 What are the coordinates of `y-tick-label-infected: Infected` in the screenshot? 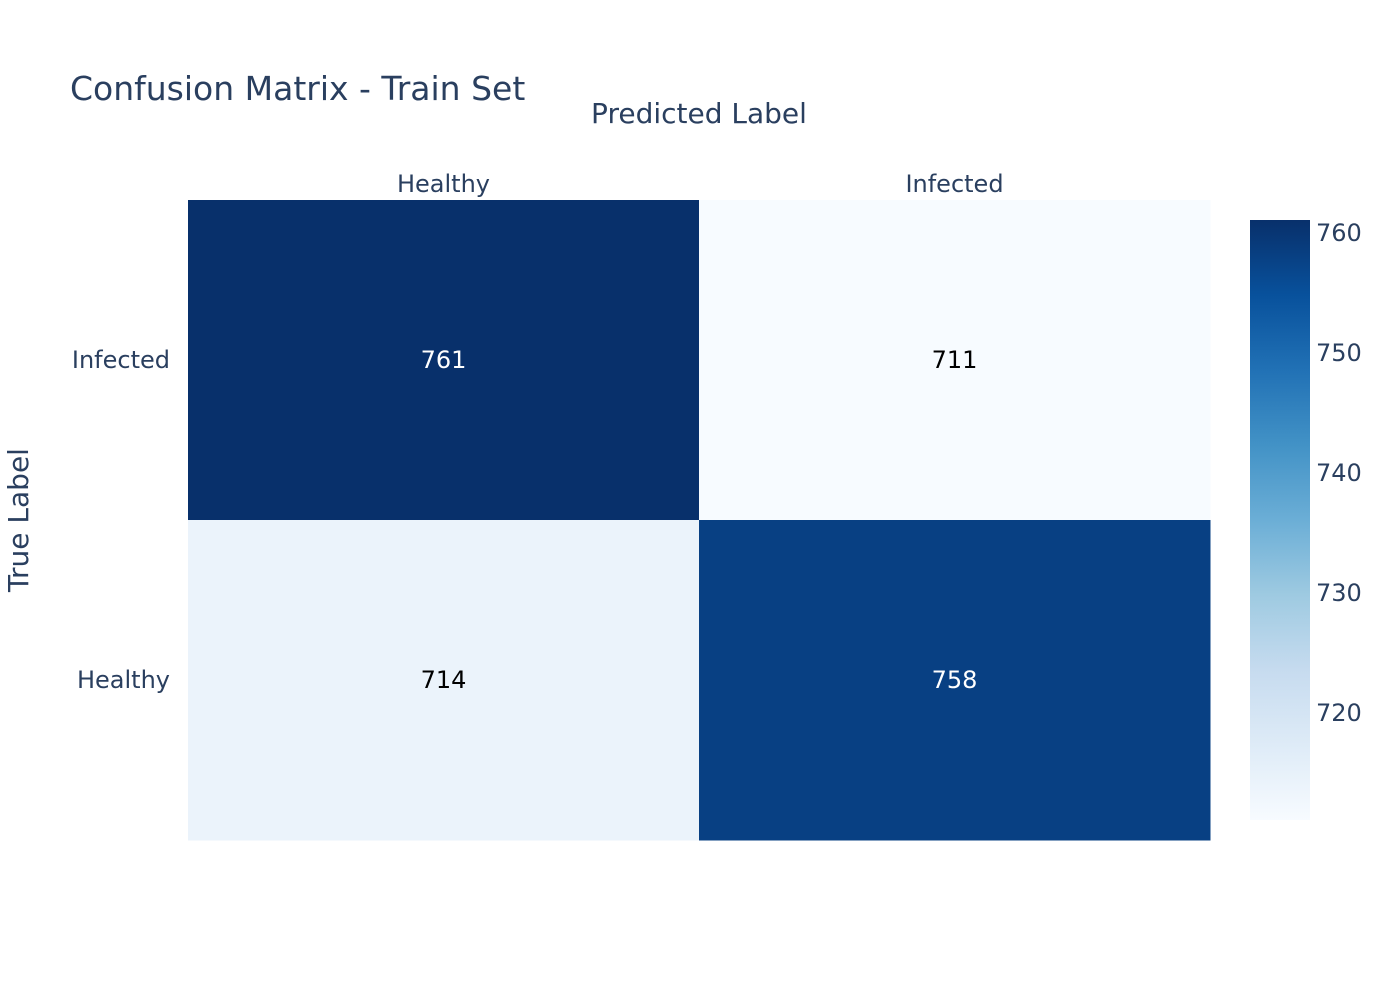 It's located at (121, 360).